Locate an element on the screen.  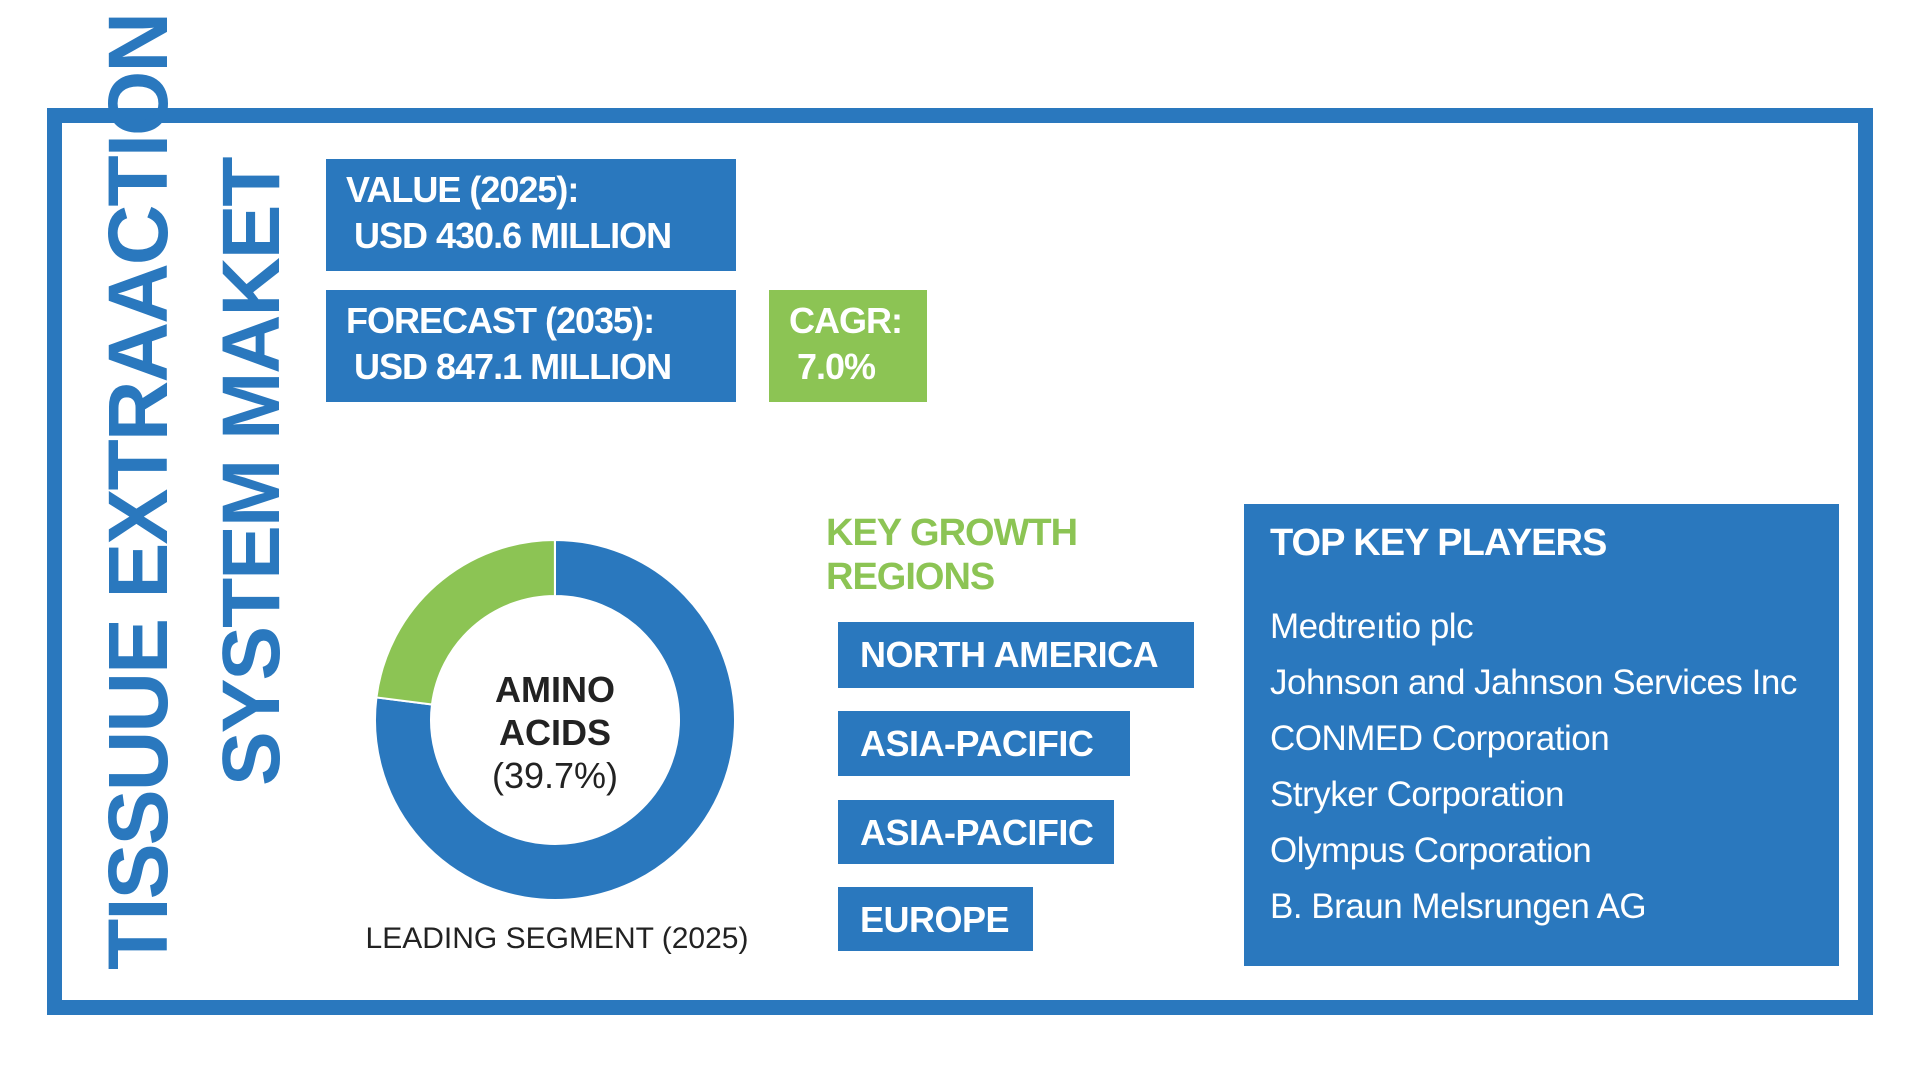
player-item: Olympus Corporation is located at coordinates (1431, 850).